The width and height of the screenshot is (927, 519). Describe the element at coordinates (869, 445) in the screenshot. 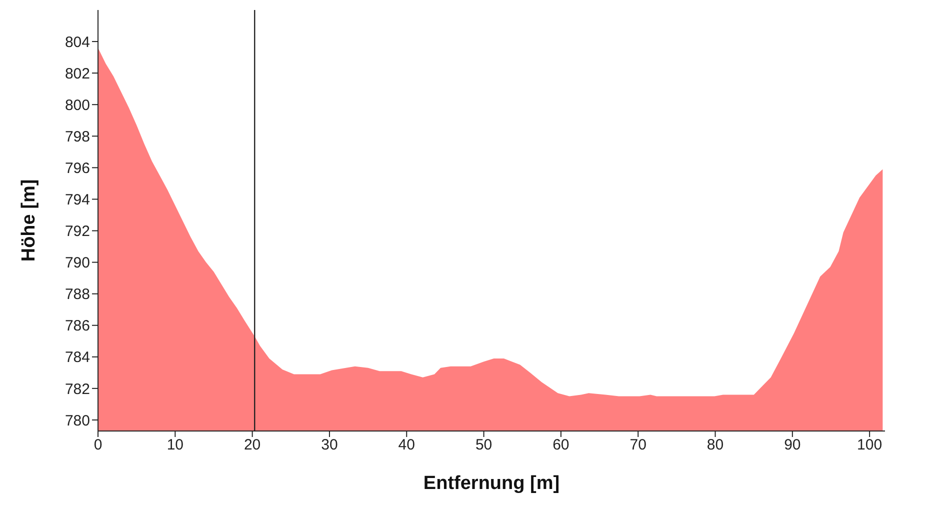

I see `x-tick-label: 100` at that location.